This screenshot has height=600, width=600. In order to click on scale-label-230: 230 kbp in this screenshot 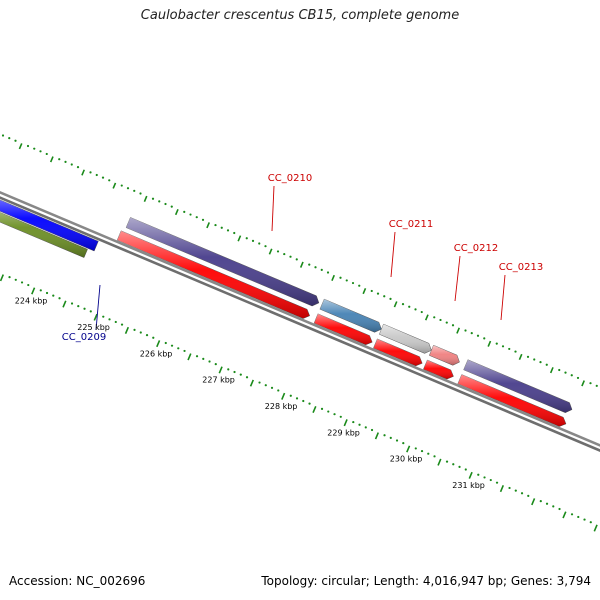, I will do `click(406, 459)`.